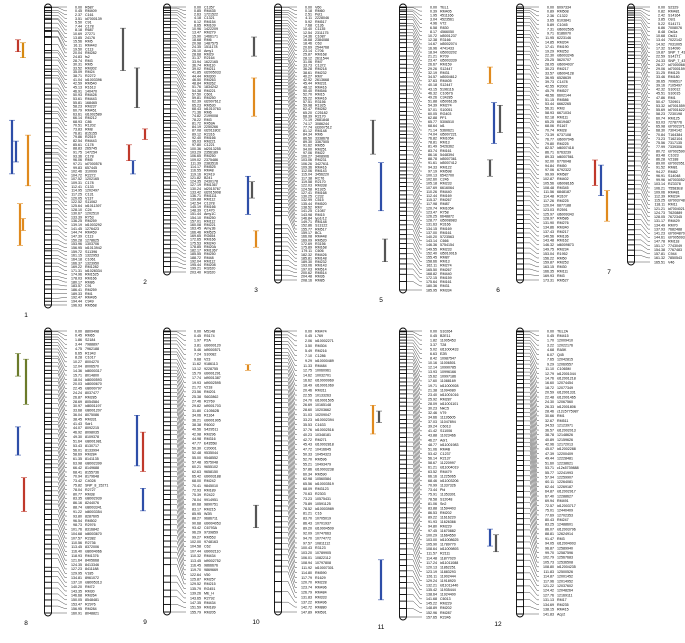 The image size is (685, 643). Describe the element at coordinates (443, 345) in the screenshot. I see `marker-name: T28` at that location.